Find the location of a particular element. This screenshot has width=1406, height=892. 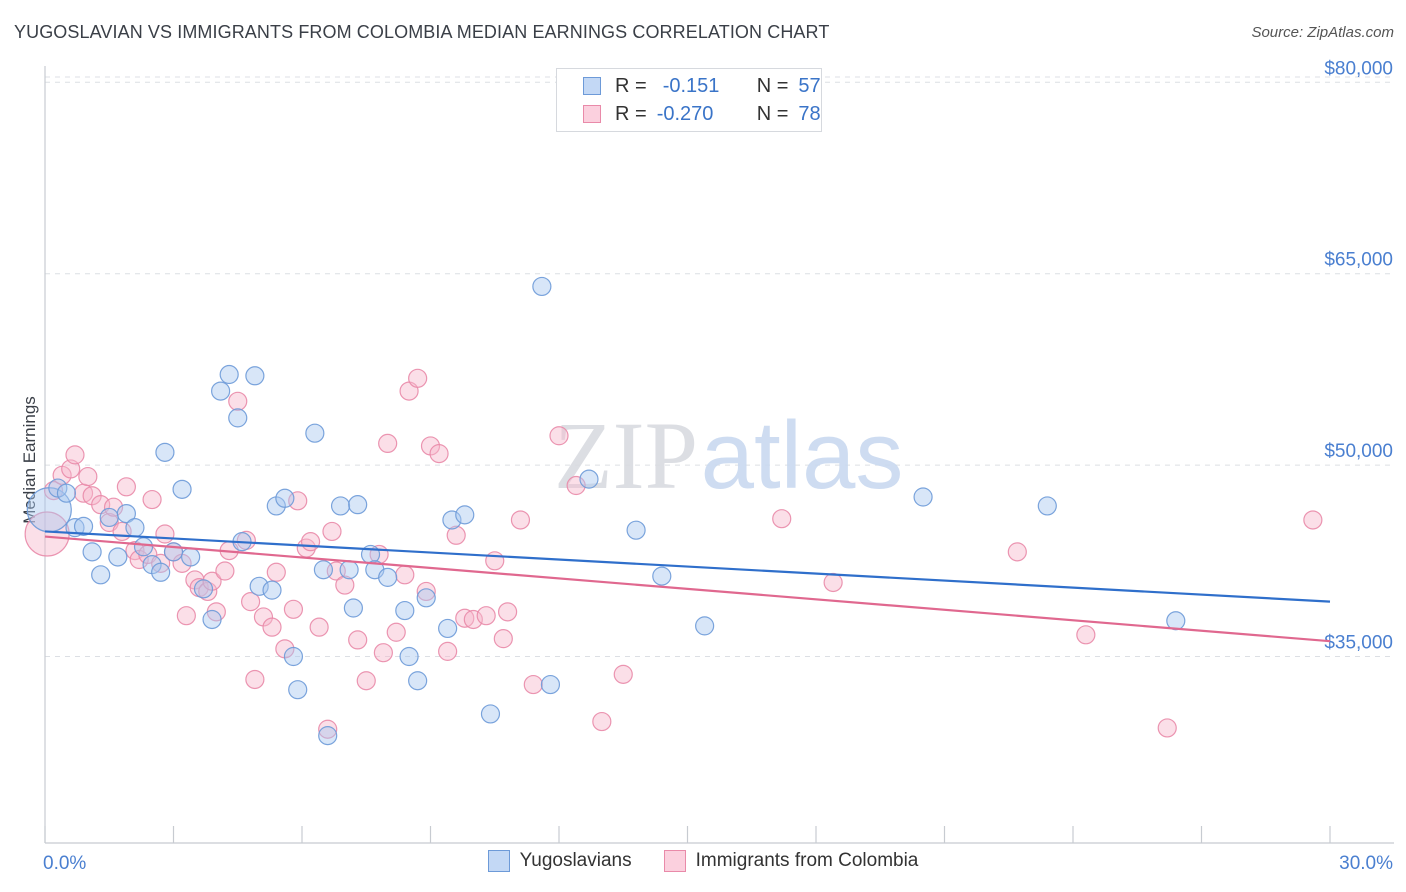

y-tick-label: $35,000 is located at coordinates (1358, 643).